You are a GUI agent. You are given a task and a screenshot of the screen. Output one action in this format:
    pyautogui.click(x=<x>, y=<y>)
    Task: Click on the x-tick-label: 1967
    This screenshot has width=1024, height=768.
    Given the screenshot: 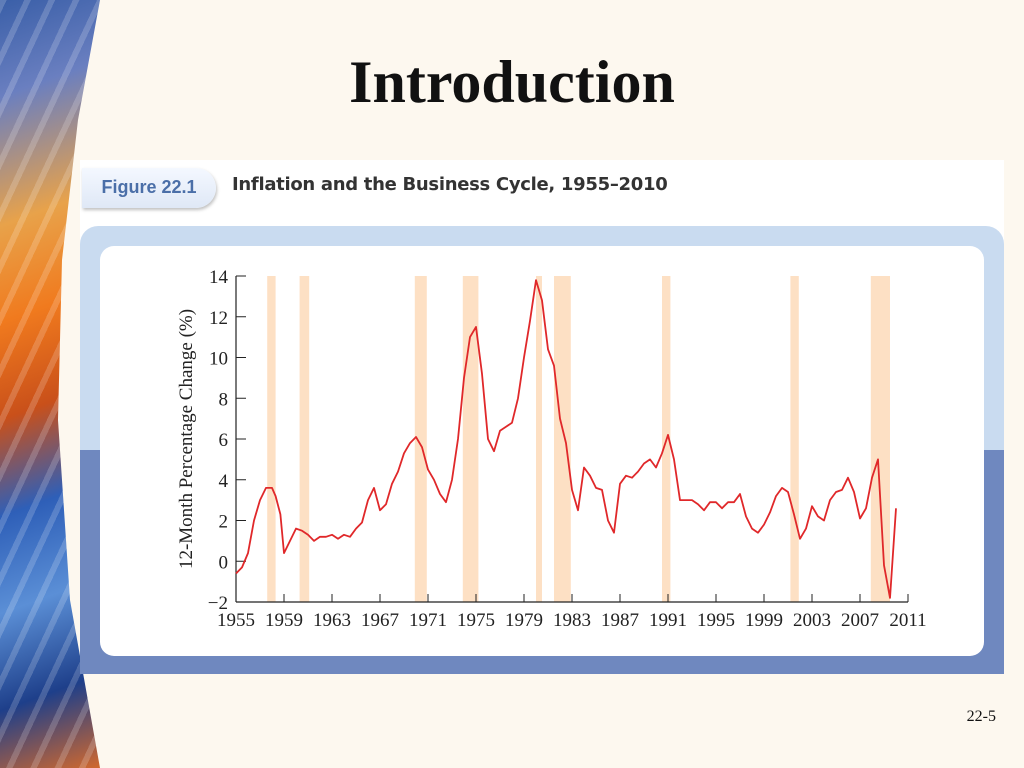 What is the action you would take?
    pyautogui.click(x=380, y=620)
    